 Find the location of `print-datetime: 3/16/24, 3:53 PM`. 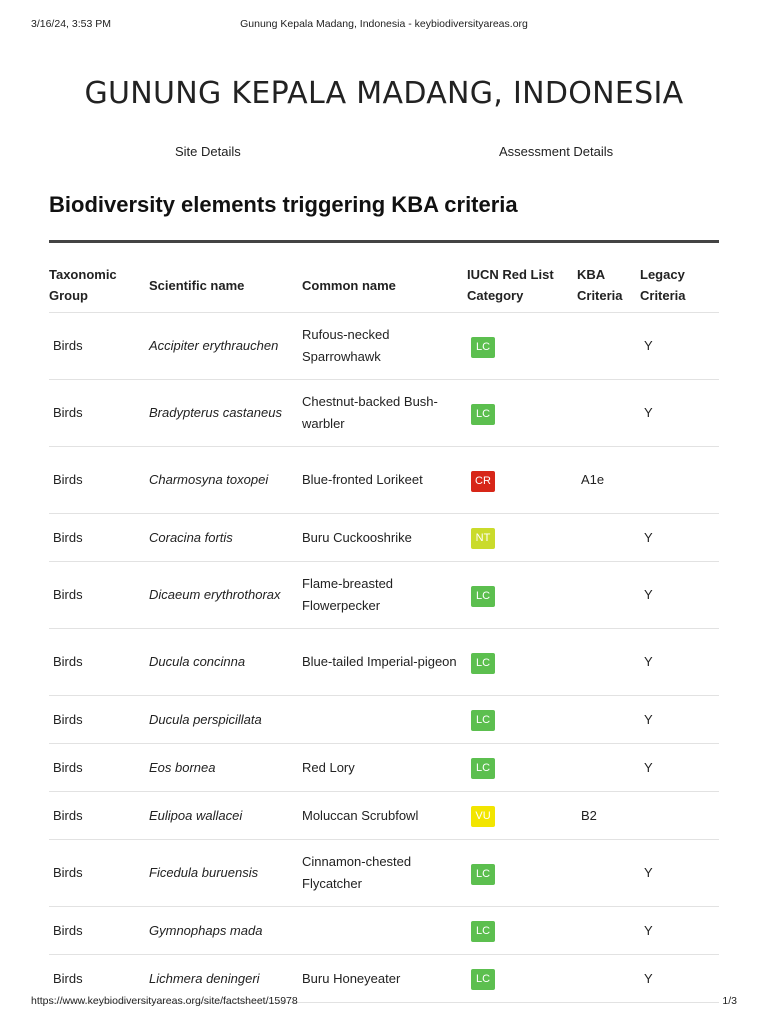

print-datetime: 3/16/24, 3:53 PM is located at coordinates (71, 24).